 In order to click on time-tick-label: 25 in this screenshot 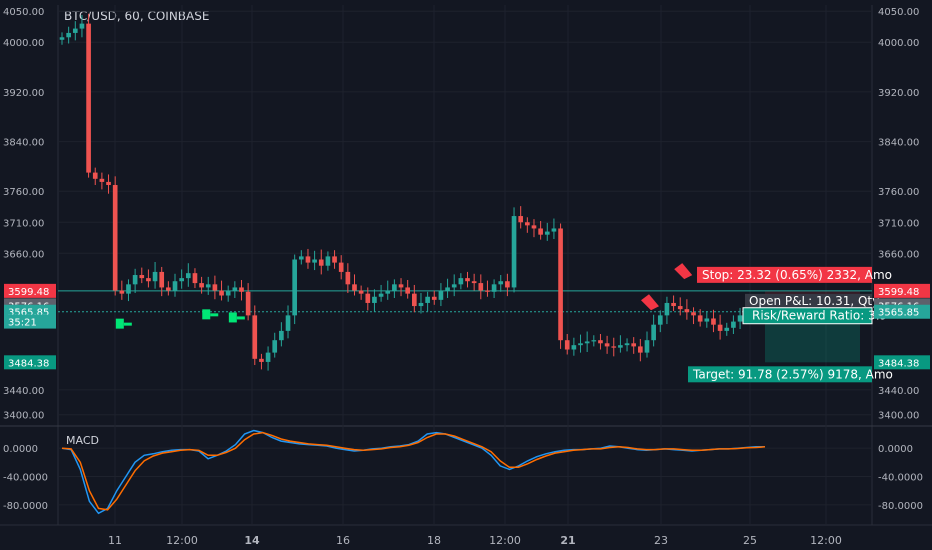, I will do `click(750, 540)`.